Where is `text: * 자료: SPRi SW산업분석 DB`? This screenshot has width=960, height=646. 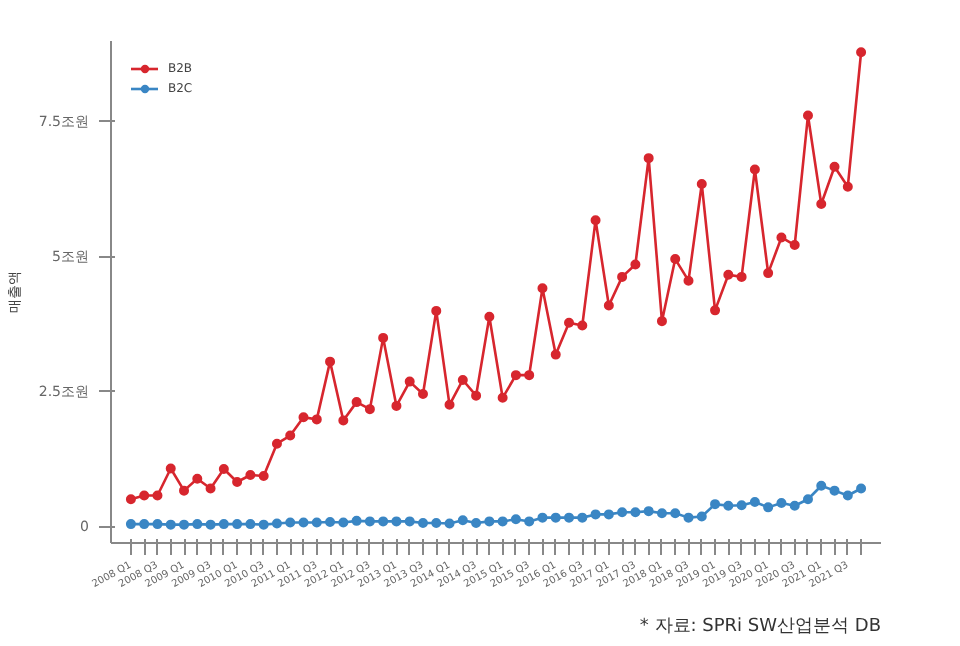
text: * 자료: SPRi SW산업분석 DB is located at coordinates (760, 627).